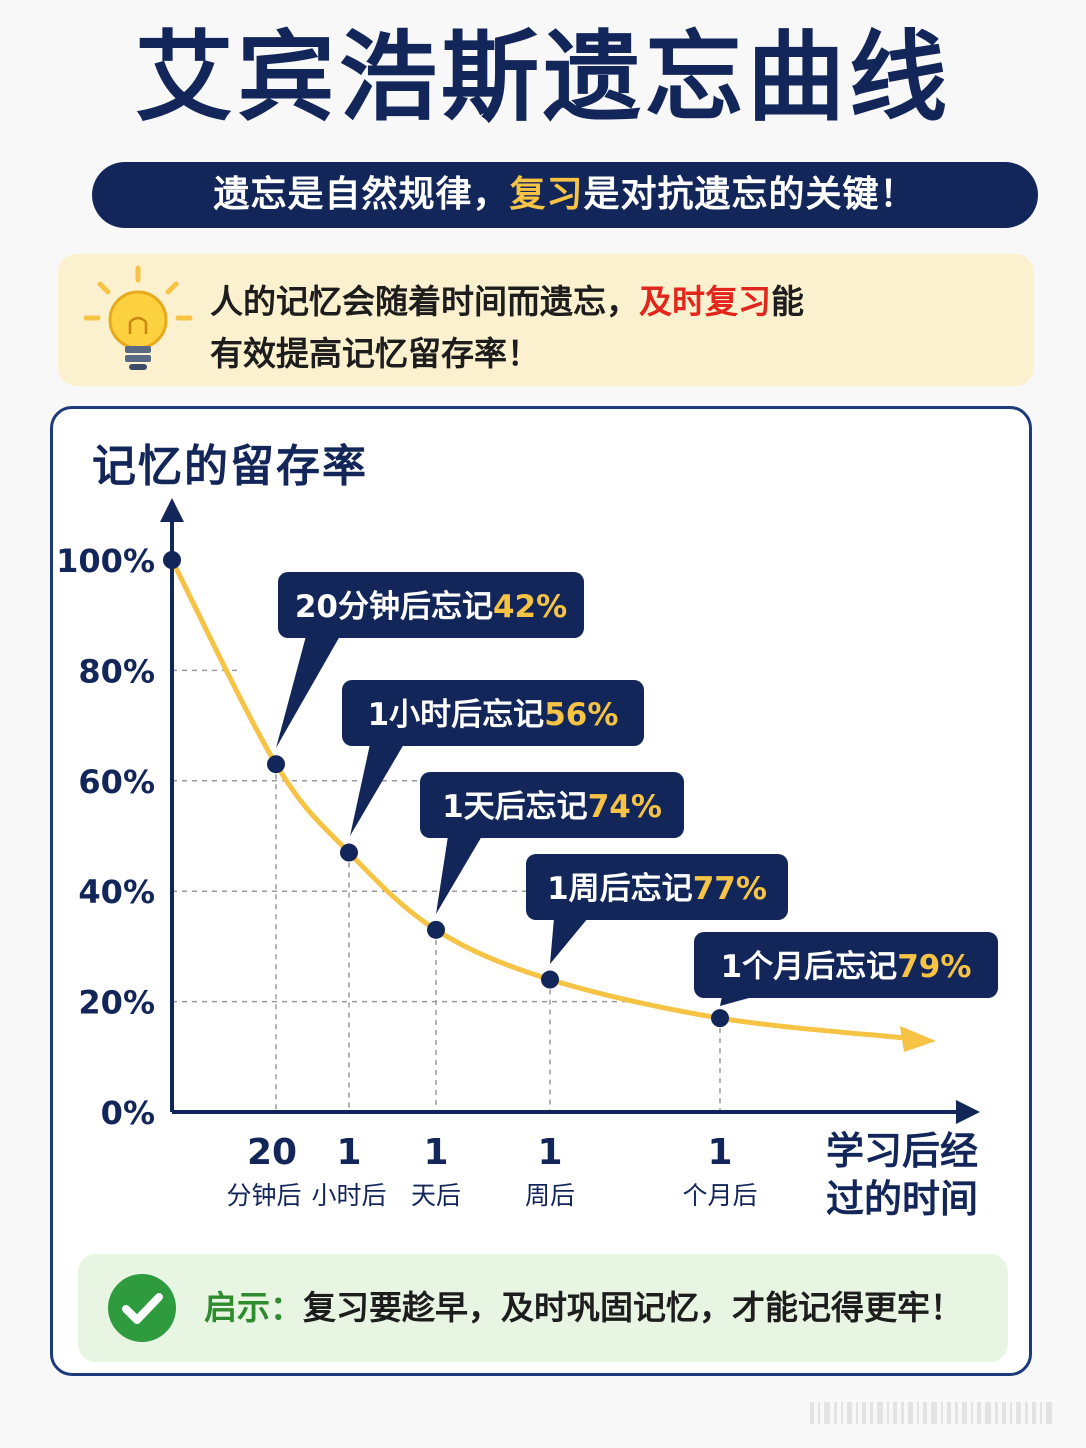 The height and width of the screenshot is (1448, 1086). Describe the element at coordinates (610, 328) in the screenshot. I see `tip-text: 人的记忆会随着时间而遗忘，及时复习能 有效提高记忆留存率！` at that location.